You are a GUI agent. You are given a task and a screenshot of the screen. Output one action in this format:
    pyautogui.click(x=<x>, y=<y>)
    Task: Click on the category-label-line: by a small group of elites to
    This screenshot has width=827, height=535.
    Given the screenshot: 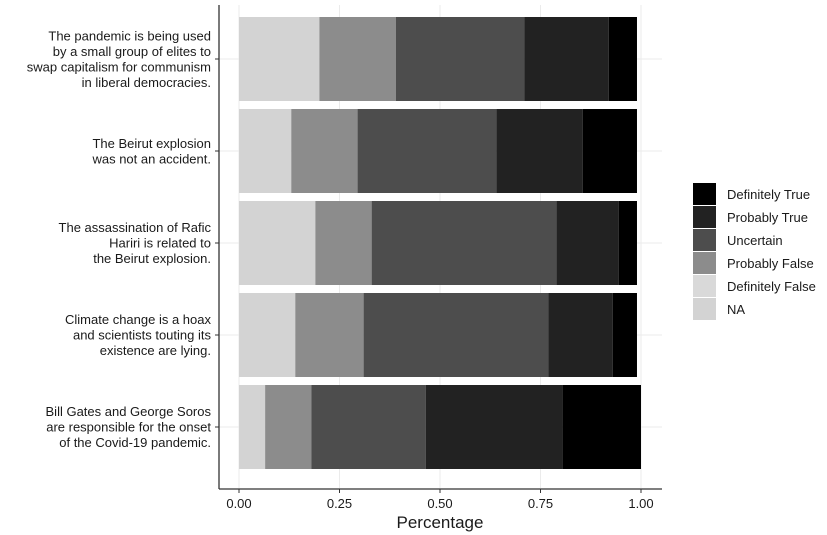 What is the action you would take?
    pyautogui.click(x=132, y=51)
    